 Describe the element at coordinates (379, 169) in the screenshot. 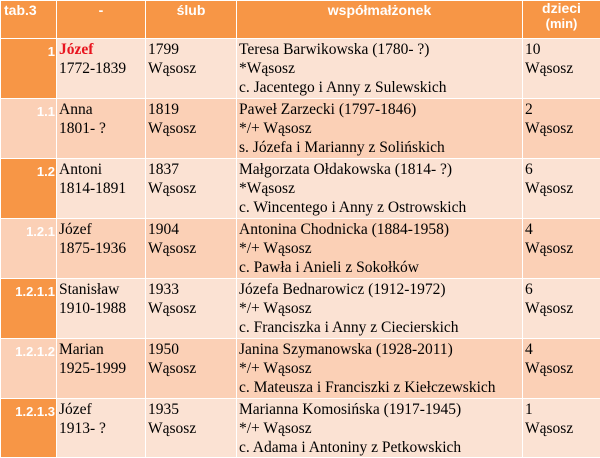

I see `spouse-name: Małgorzata Ołdakowska (1814- ?)` at that location.